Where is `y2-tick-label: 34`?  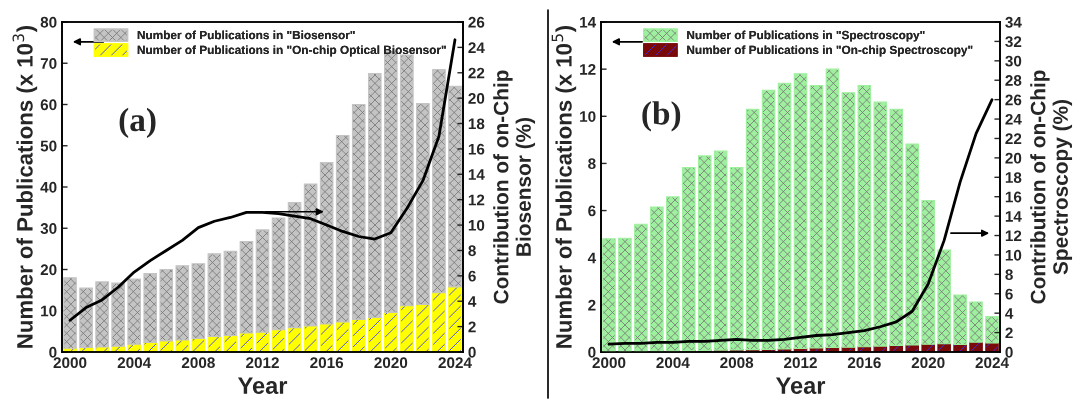
y2-tick-label: 34 is located at coordinates (1013, 22).